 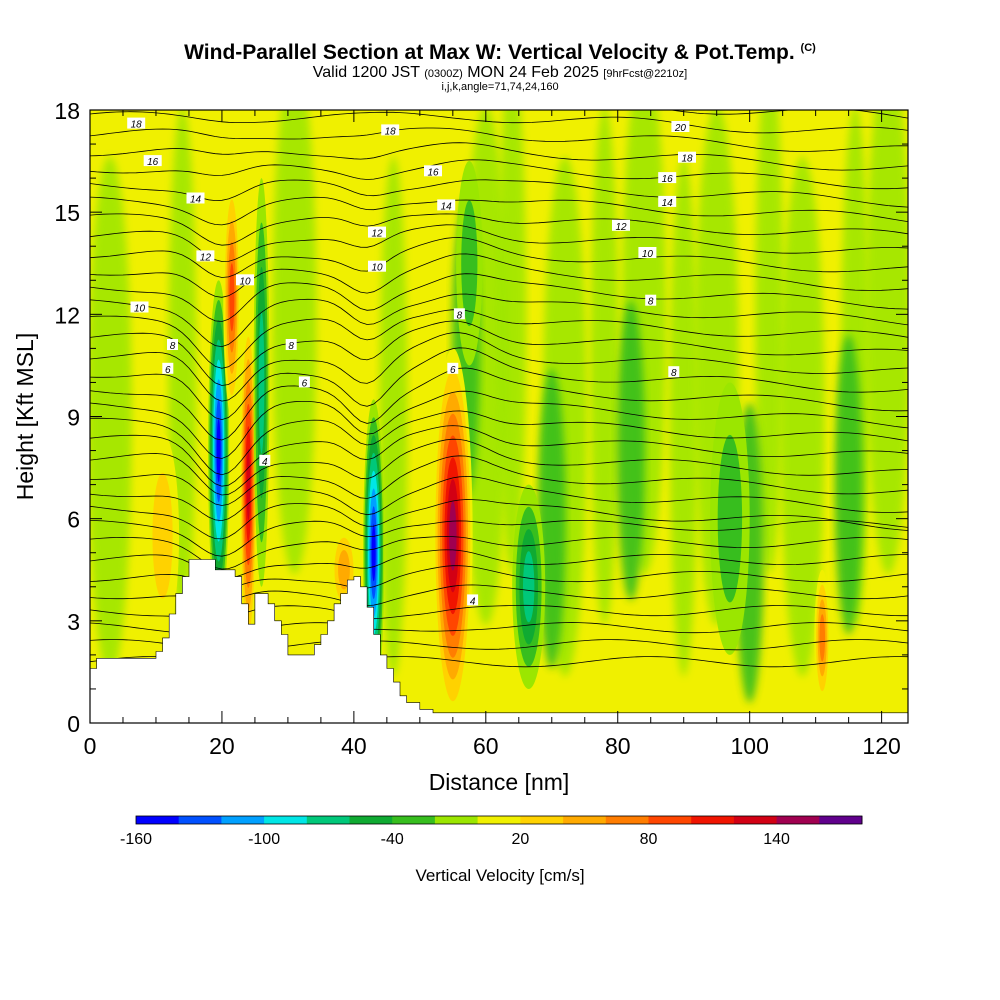 I want to click on terrain-mask, so click(x=499, y=641).